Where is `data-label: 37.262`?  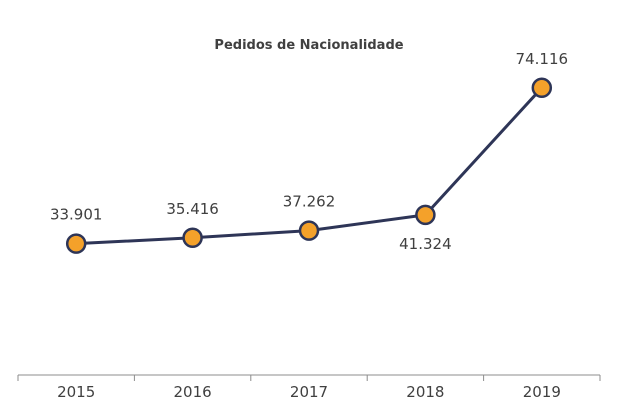
data-label: 37.262 is located at coordinates (309, 202).